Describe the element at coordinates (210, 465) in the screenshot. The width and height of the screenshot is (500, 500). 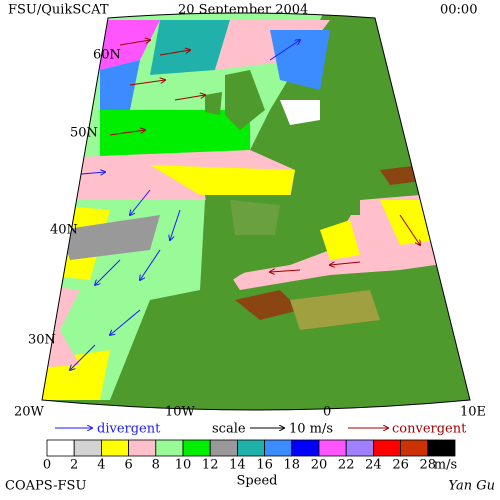
I see `colorbar-tick: 12` at that location.